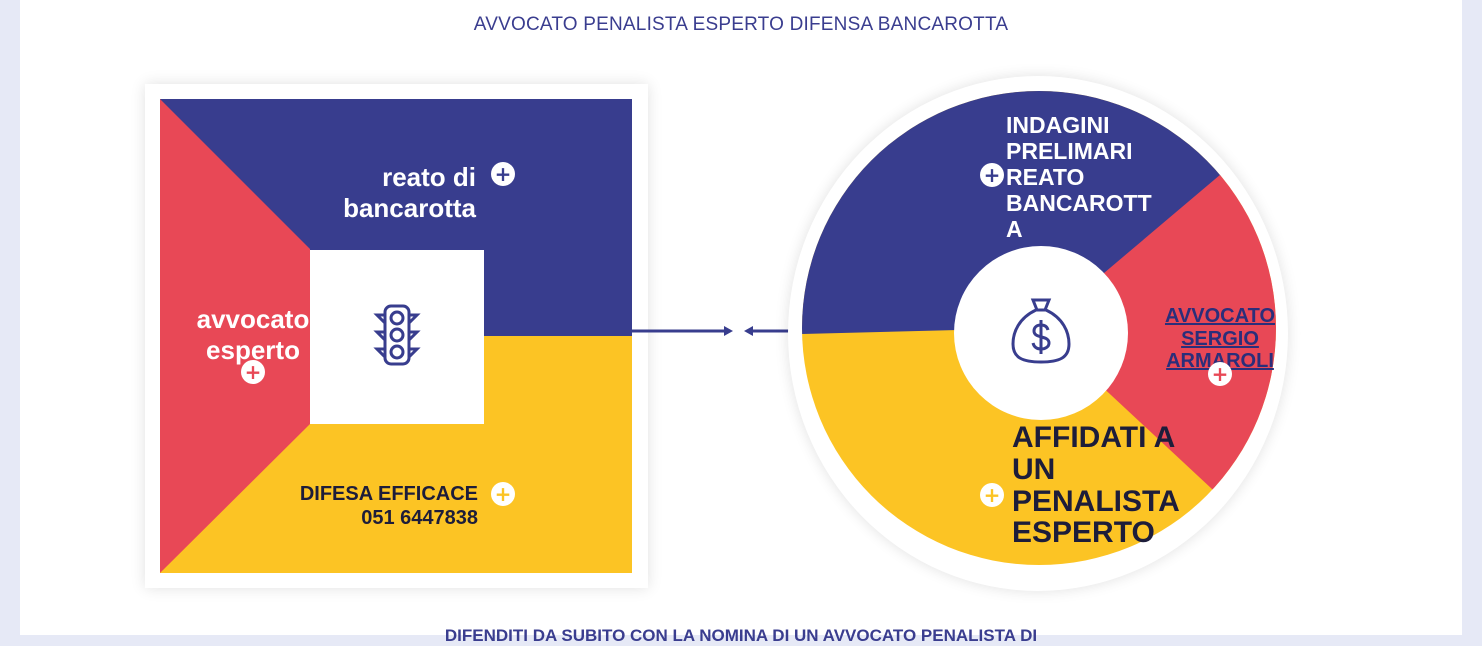 Image resolution: width=1482 pixels, height=646 pixels. What do you see at coordinates (1079, 202) in the screenshot?
I see `circle-top-label-line: BANCAROTT` at bounding box center [1079, 202].